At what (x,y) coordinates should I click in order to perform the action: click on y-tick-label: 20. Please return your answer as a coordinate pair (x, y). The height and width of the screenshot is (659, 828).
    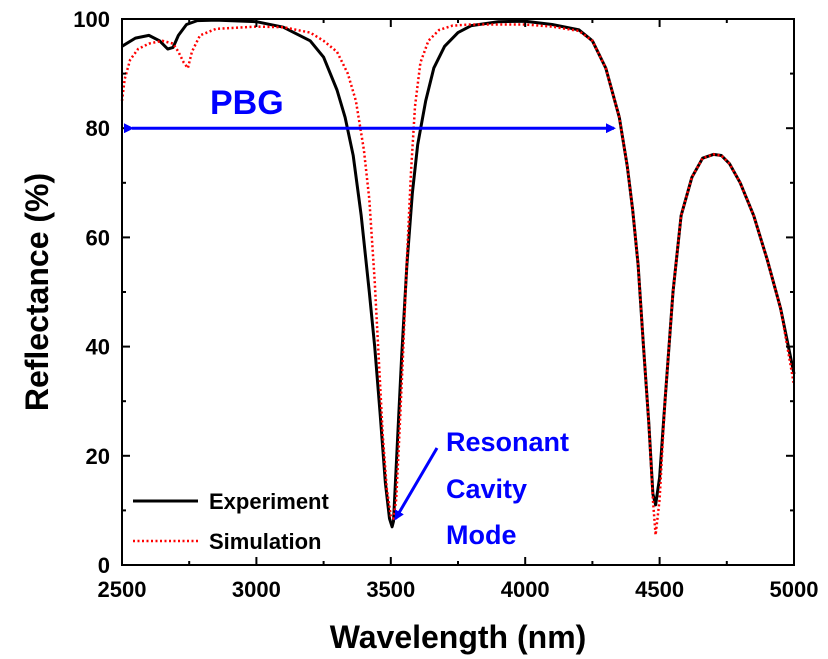
    Looking at the image, I should click on (98, 456).